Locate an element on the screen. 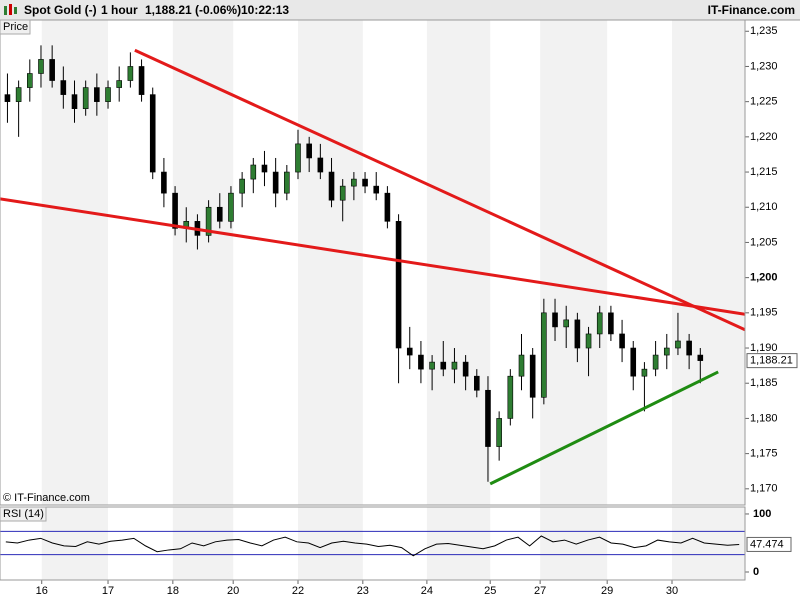 The height and width of the screenshot is (605, 800). rsi-label-box is located at coordinates (23, 514).